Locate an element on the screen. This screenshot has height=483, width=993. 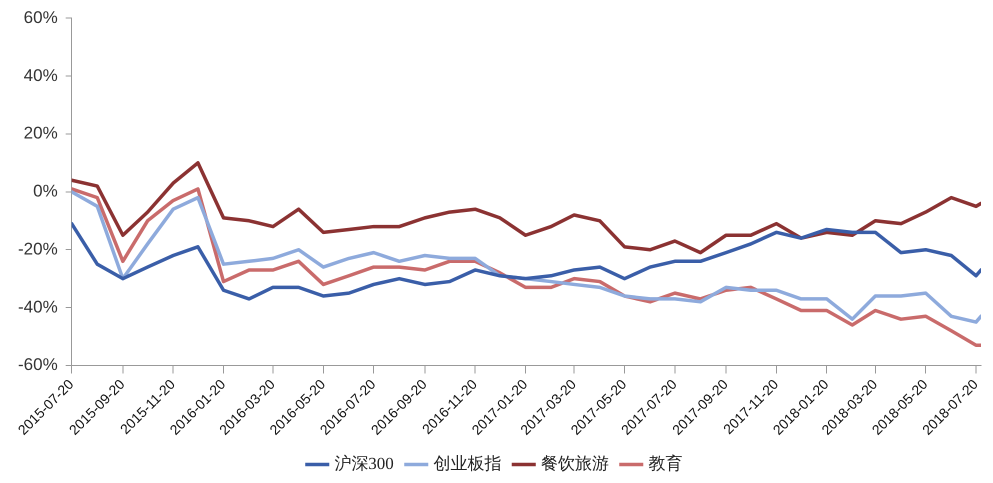
y-tick-label: 40% is located at coordinates (41, 75).